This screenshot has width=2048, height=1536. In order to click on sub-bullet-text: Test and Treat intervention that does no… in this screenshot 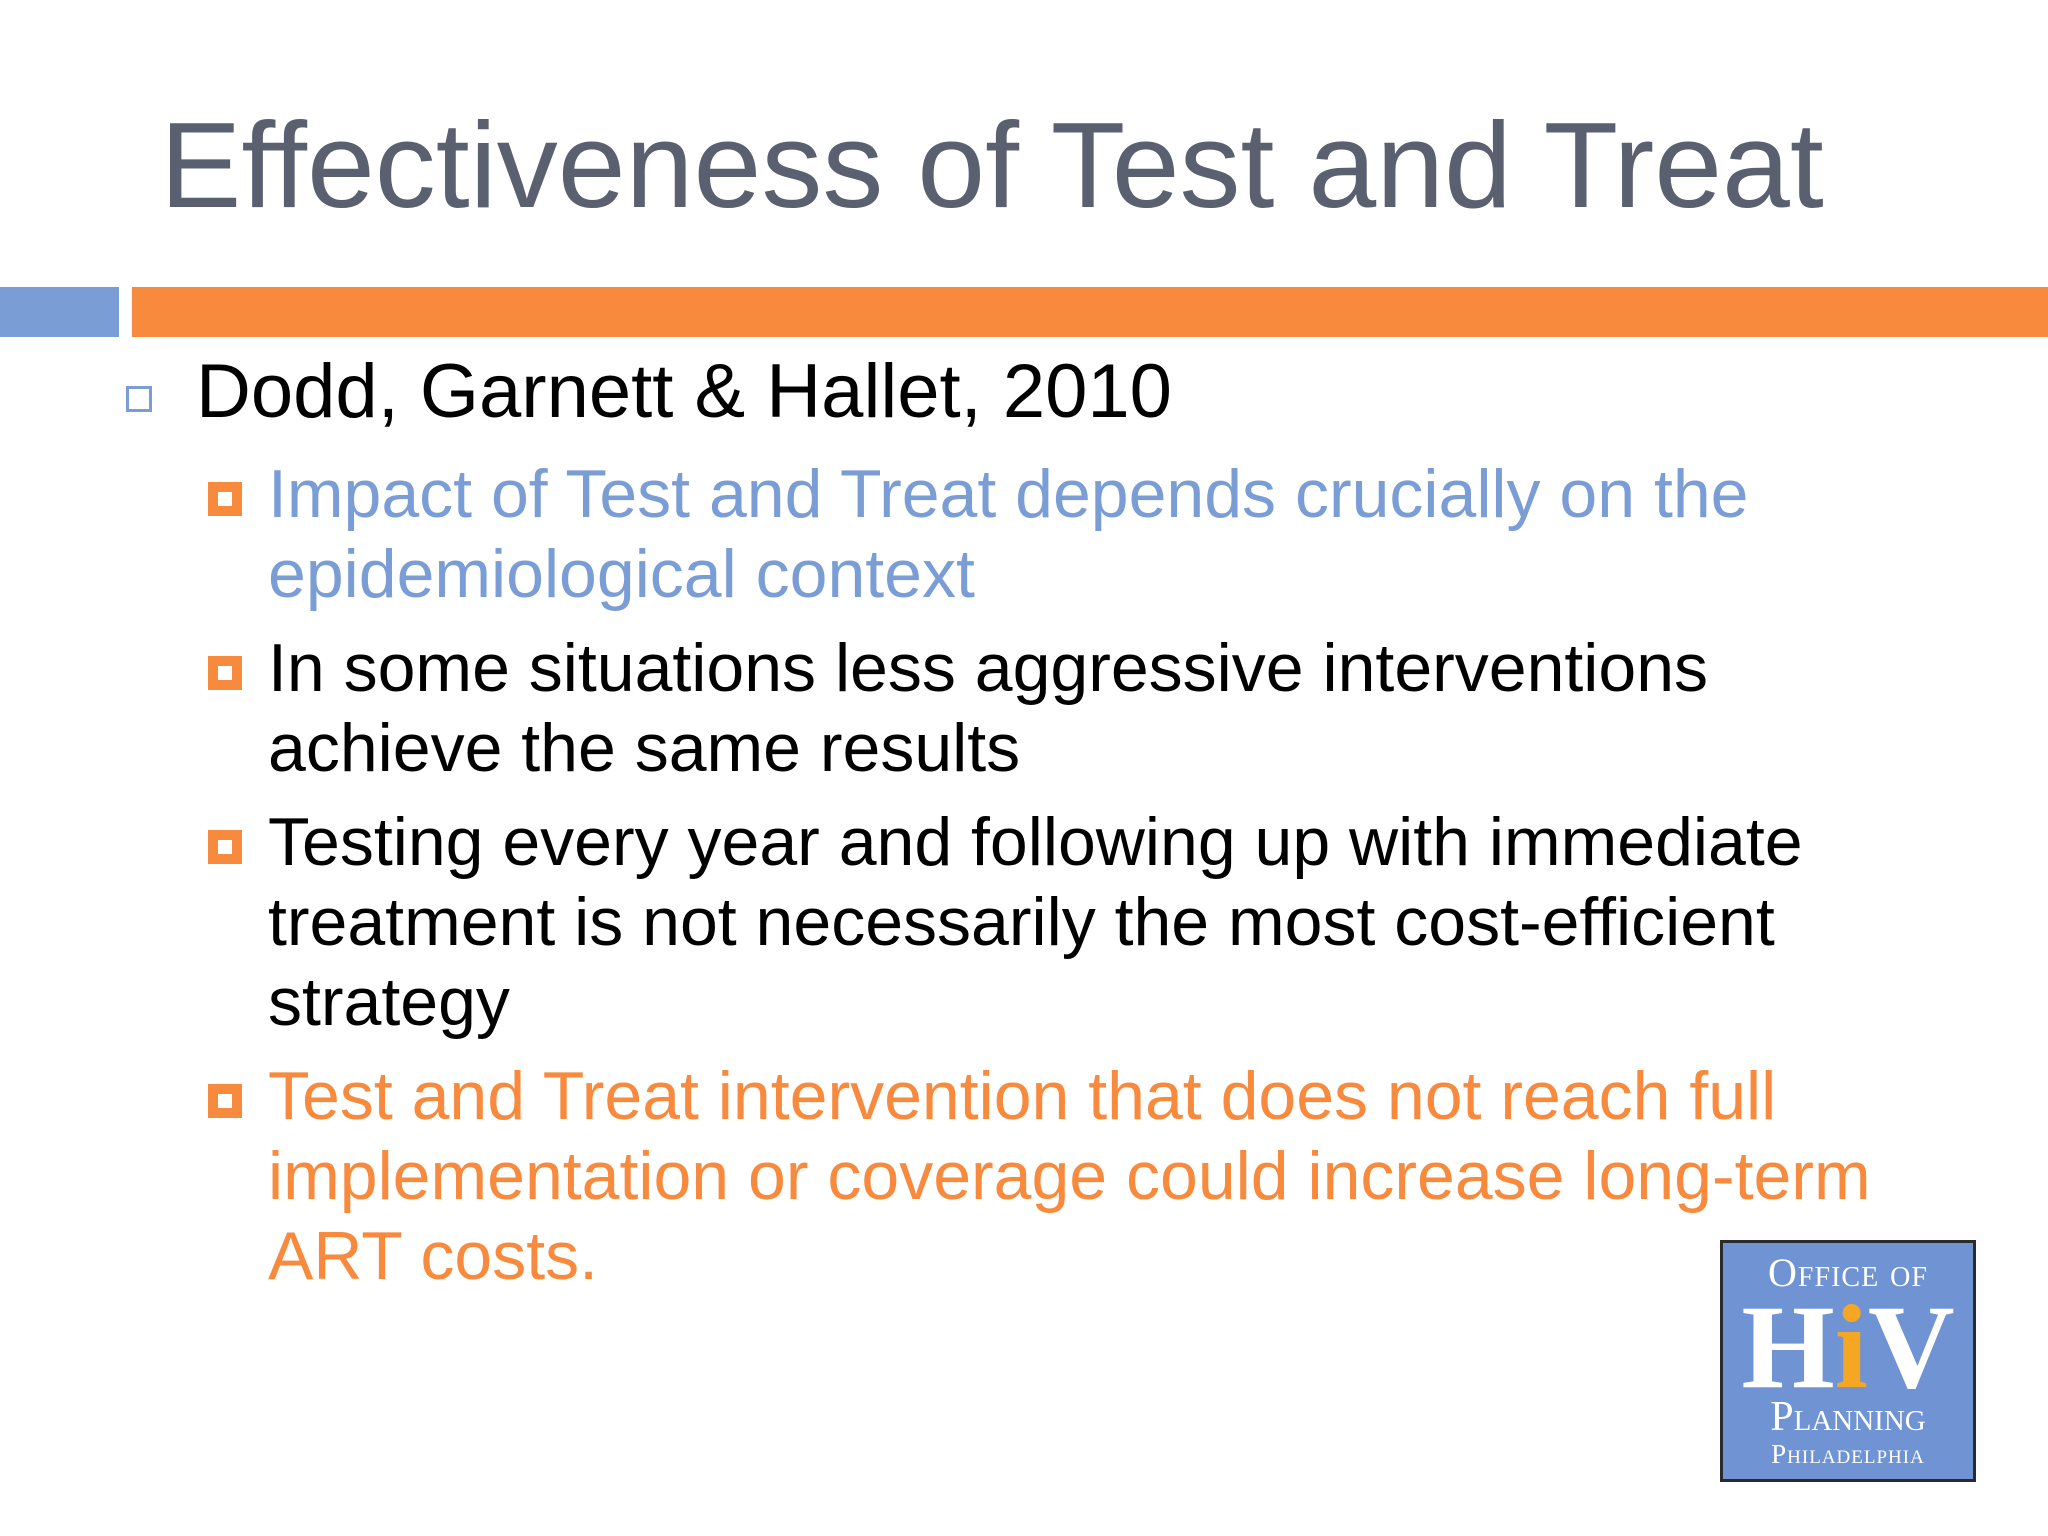, I will do `click(1069, 1176)`.